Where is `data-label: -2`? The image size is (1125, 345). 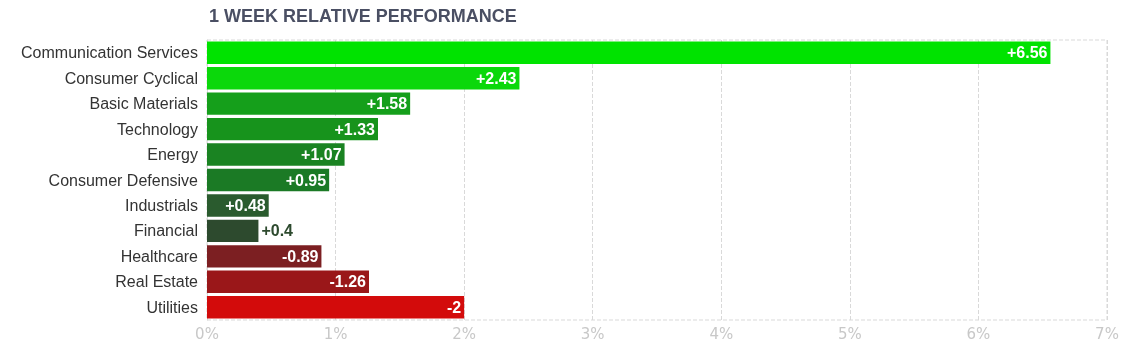
data-label: -2 is located at coordinates (454, 307).